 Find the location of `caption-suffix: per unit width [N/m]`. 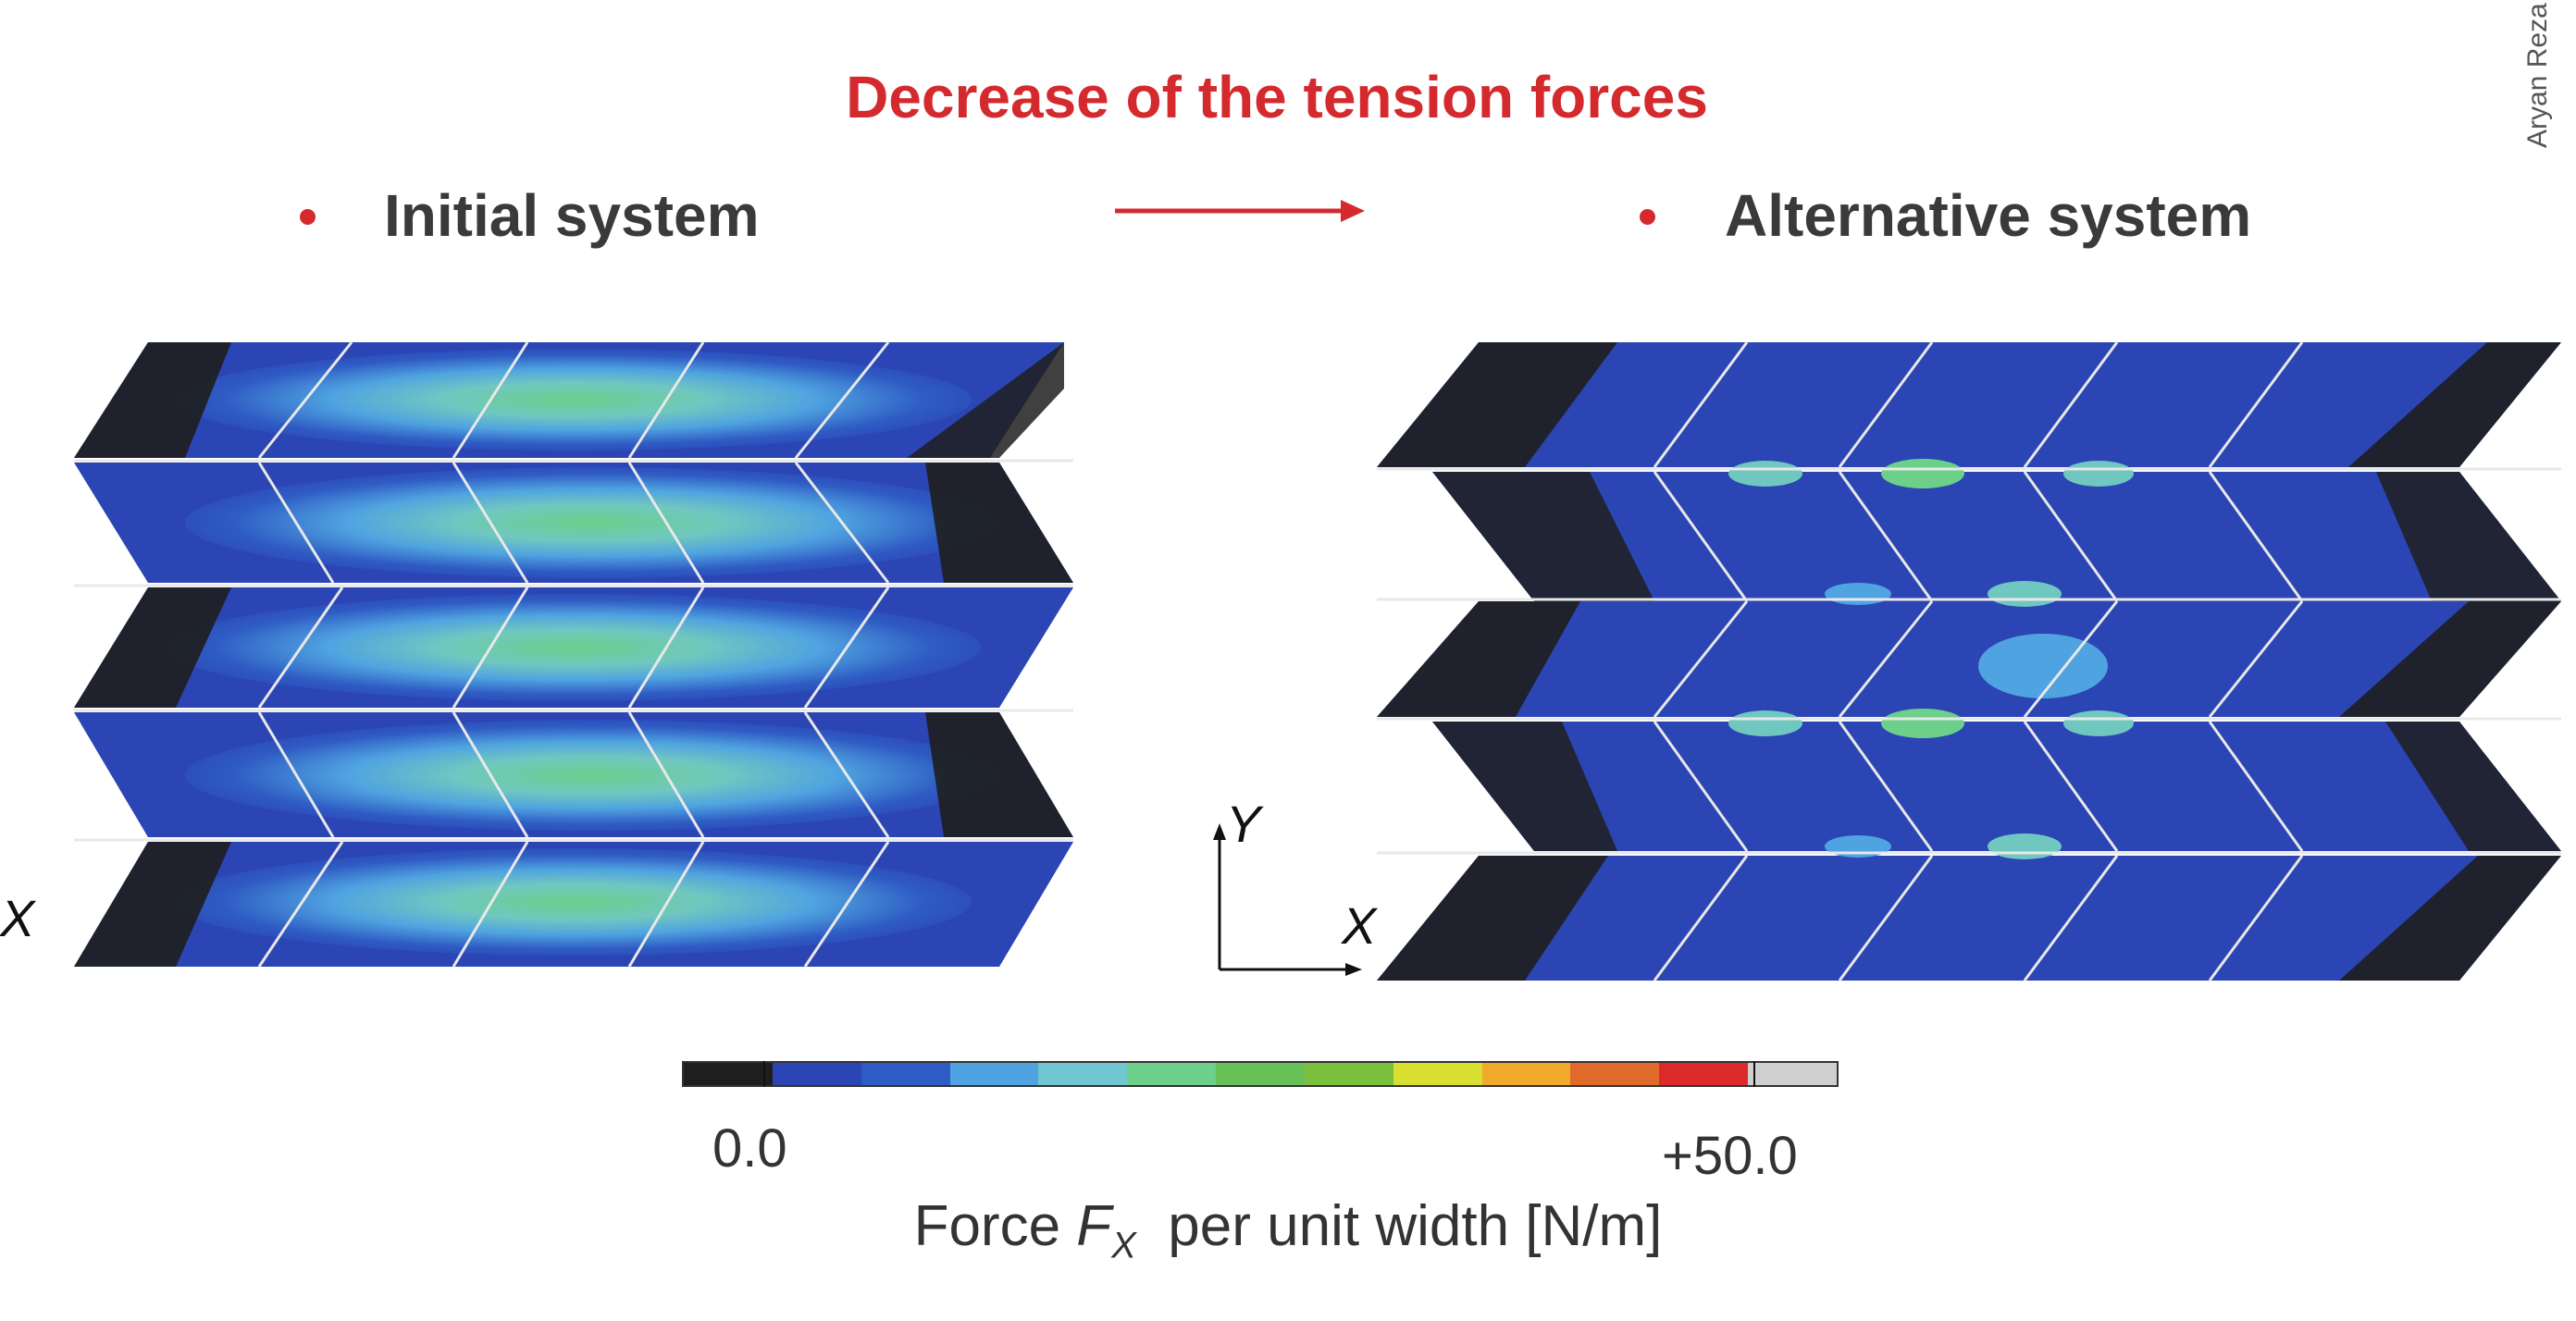

caption-suffix: per unit width [N/m] is located at coordinates (1399, 1226).